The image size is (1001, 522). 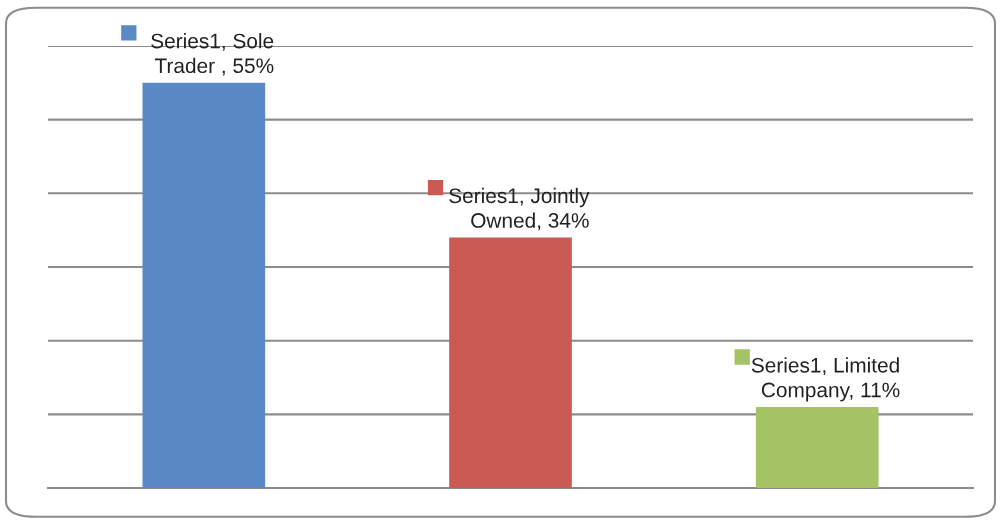 What do you see at coordinates (825, 379) in the screenshot?
I see `data-label: Series1, Limited Company, 11%` at bounding box center [825, 379].